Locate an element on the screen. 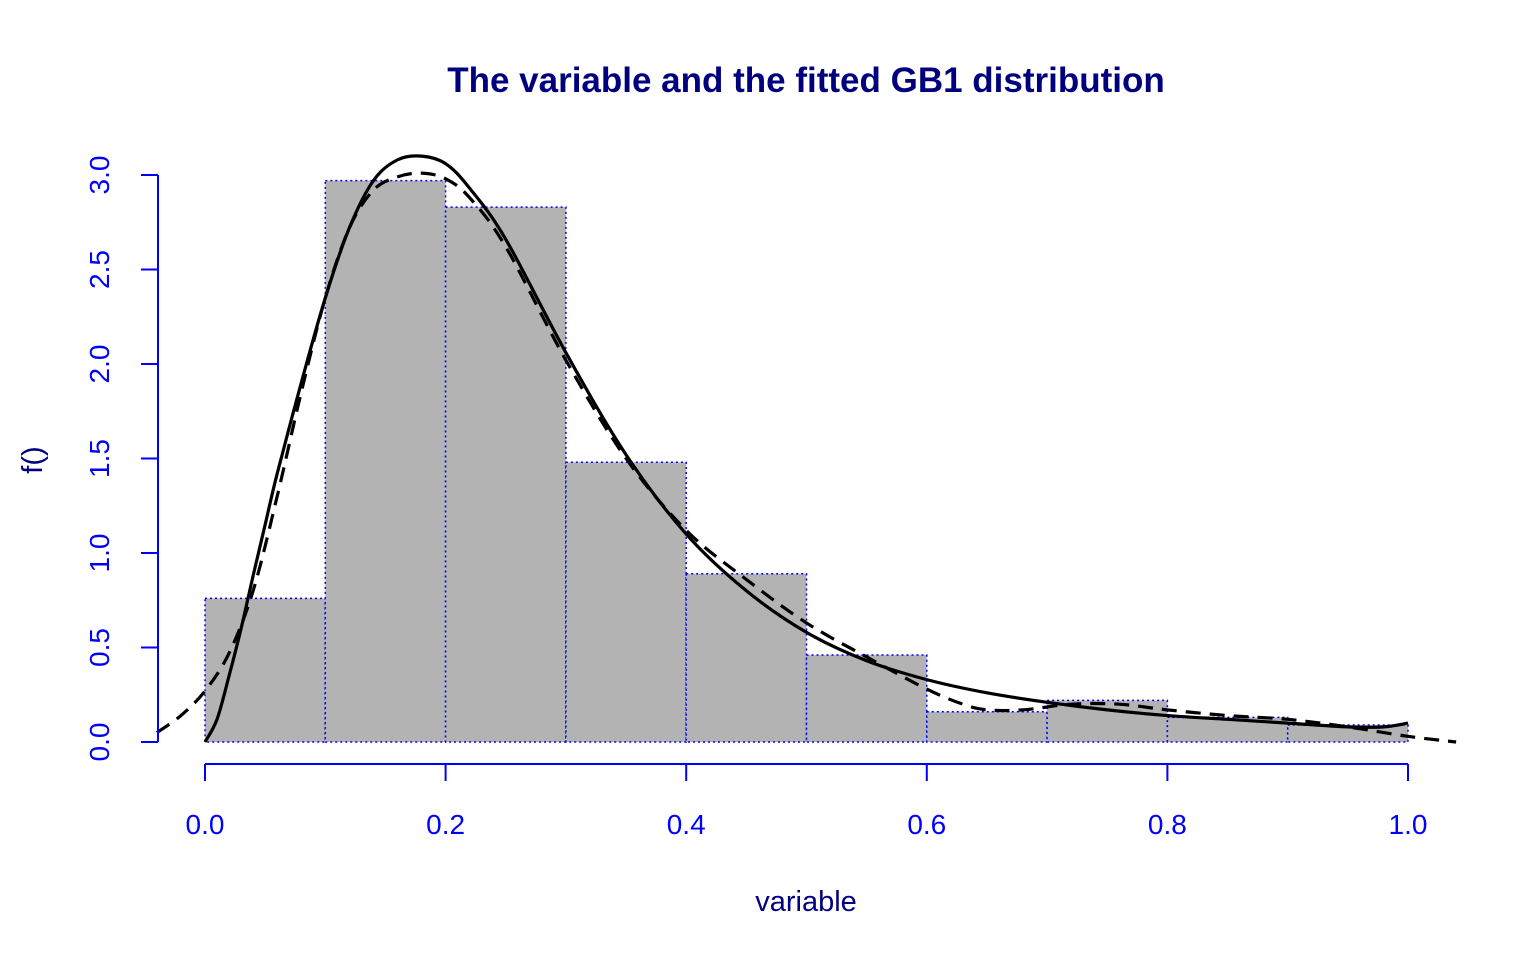 Image resolution: width=1536 pixels, height=960 pixels. x-tick-label: 0.2 is located at coordinates (445, 824).